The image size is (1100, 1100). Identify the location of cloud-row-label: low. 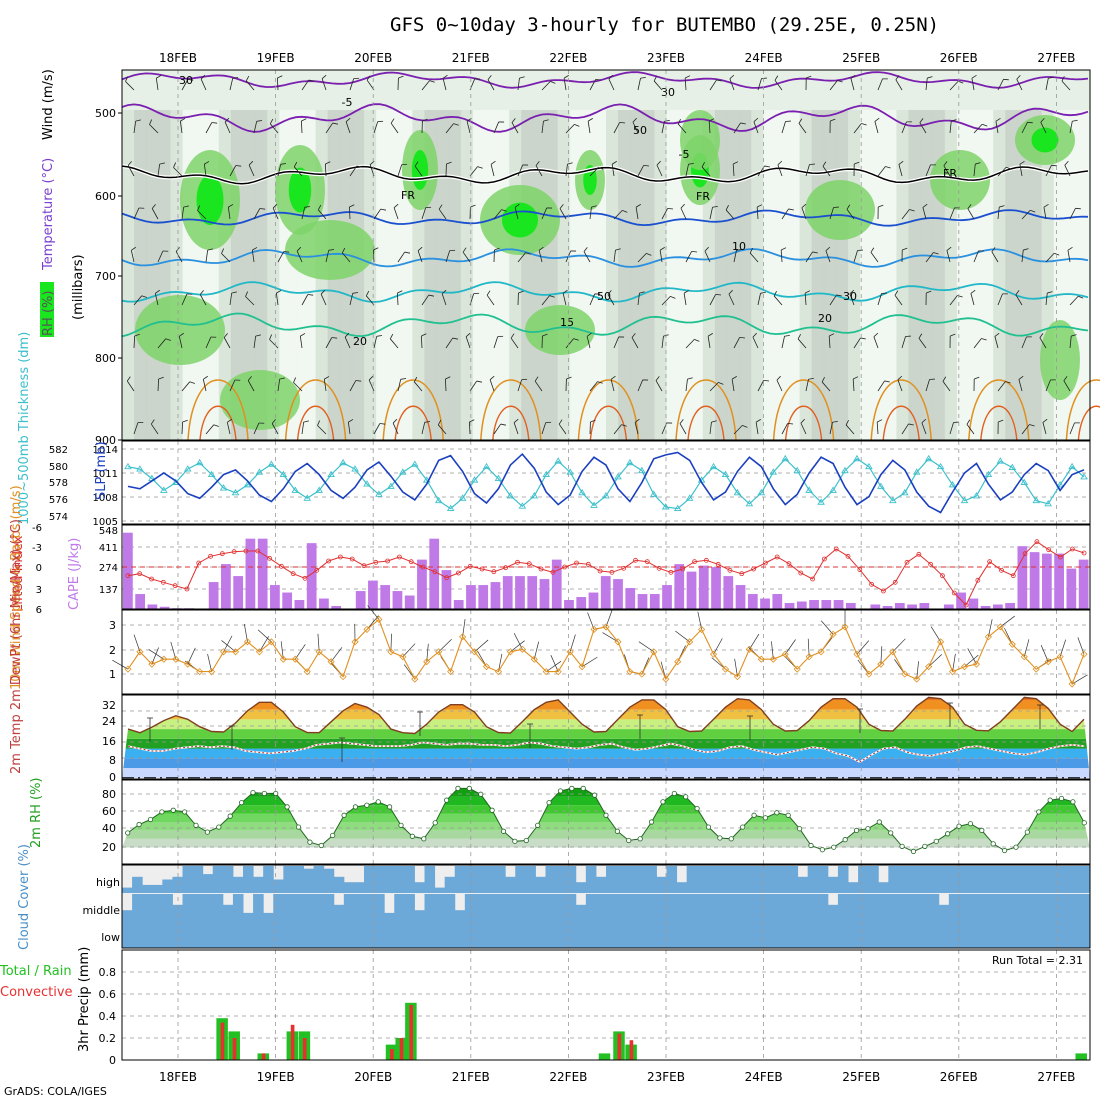
(110, 937).